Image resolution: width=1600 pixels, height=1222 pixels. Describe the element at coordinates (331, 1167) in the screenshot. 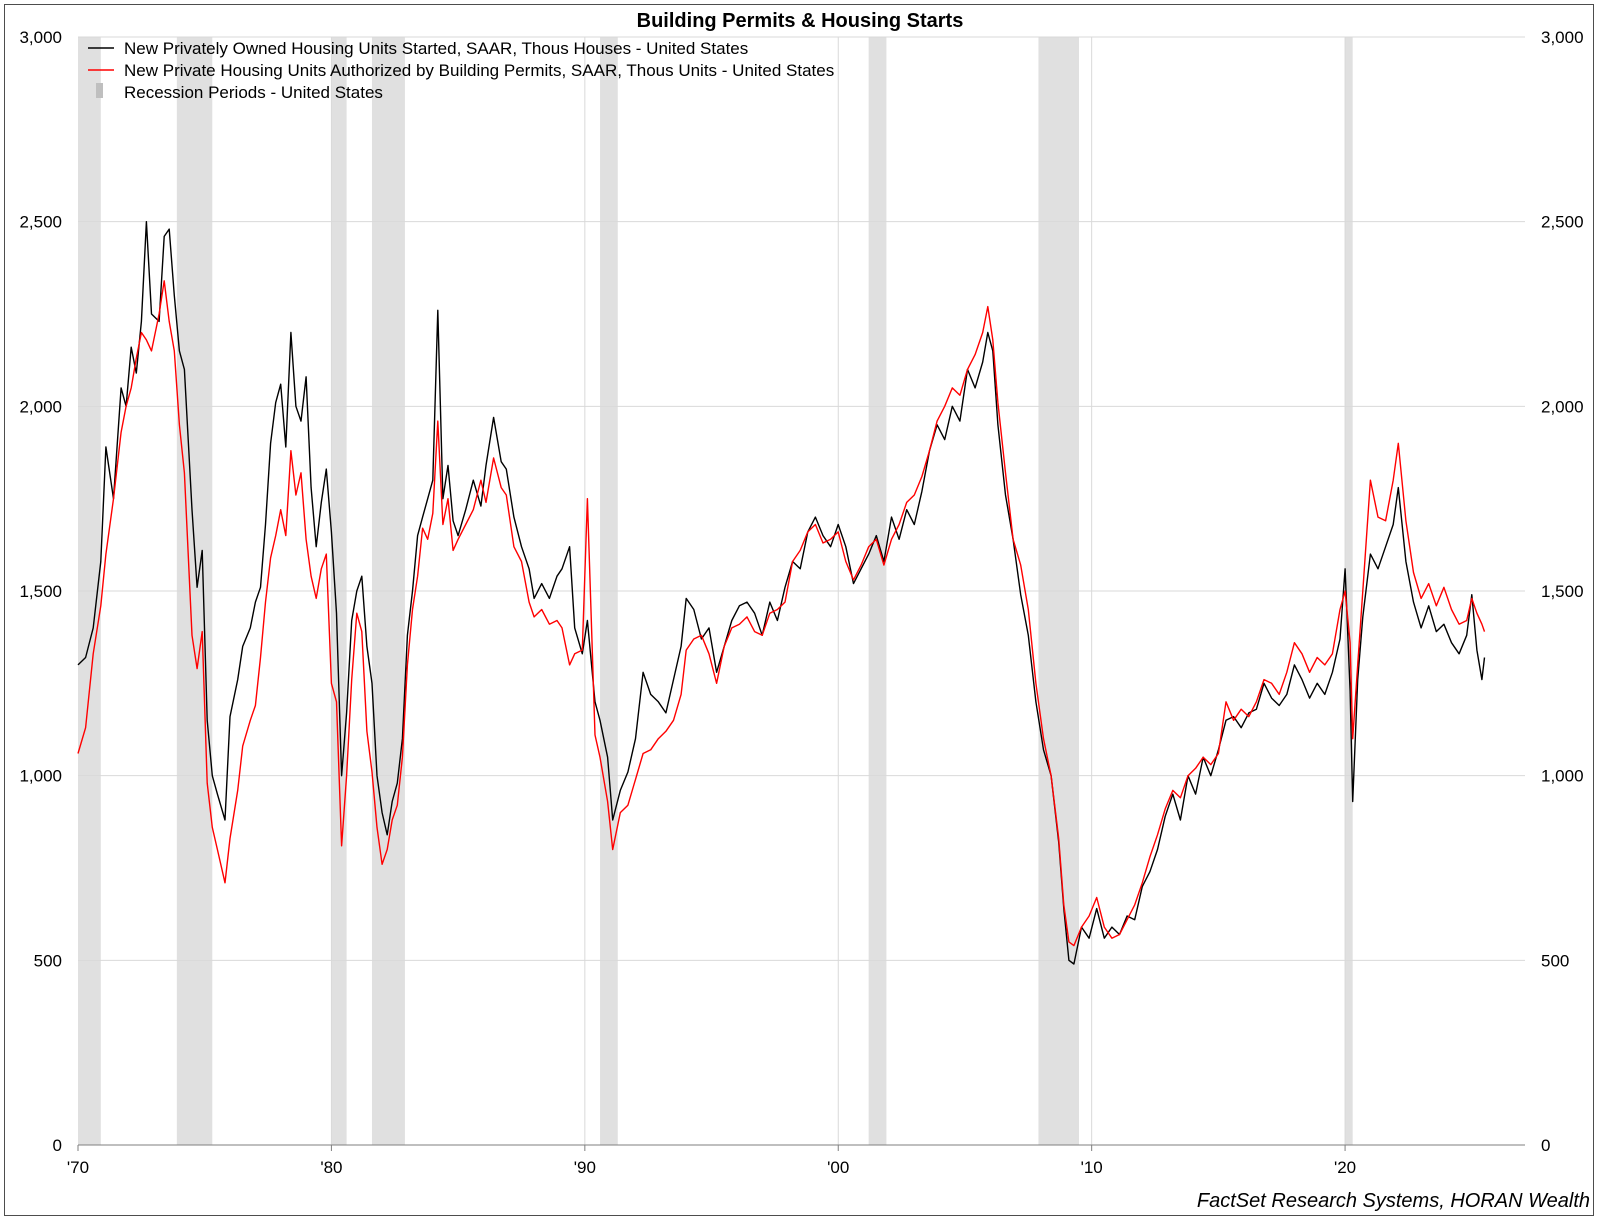

I see `x-tick-label-1: '80` at that location.